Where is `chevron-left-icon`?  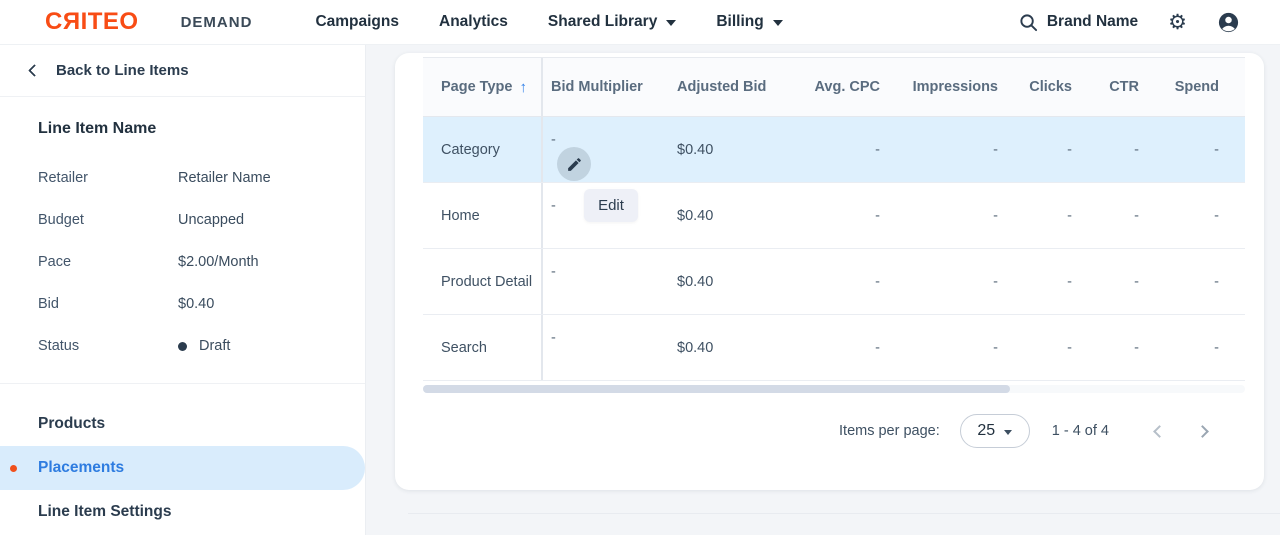 chevron-left-icon is located at coordinates (34, 70).